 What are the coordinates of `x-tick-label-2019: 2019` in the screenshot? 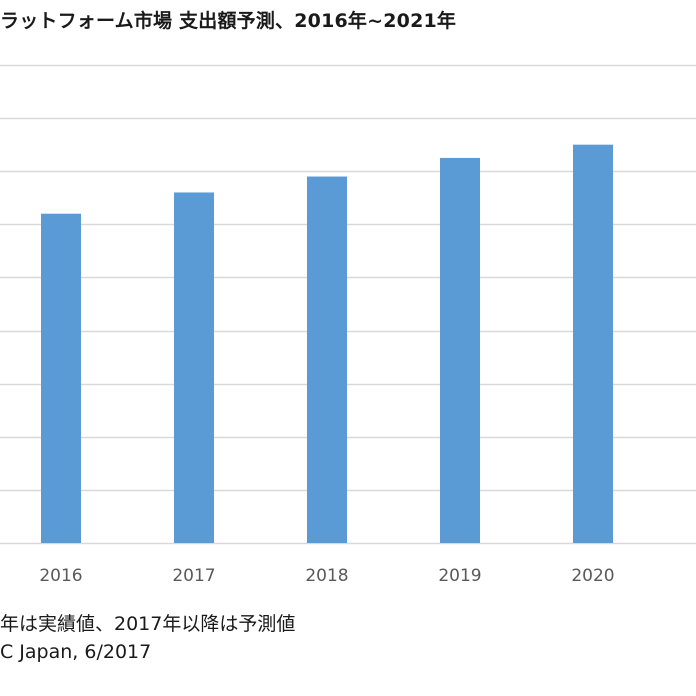 It's located at (459, 576).